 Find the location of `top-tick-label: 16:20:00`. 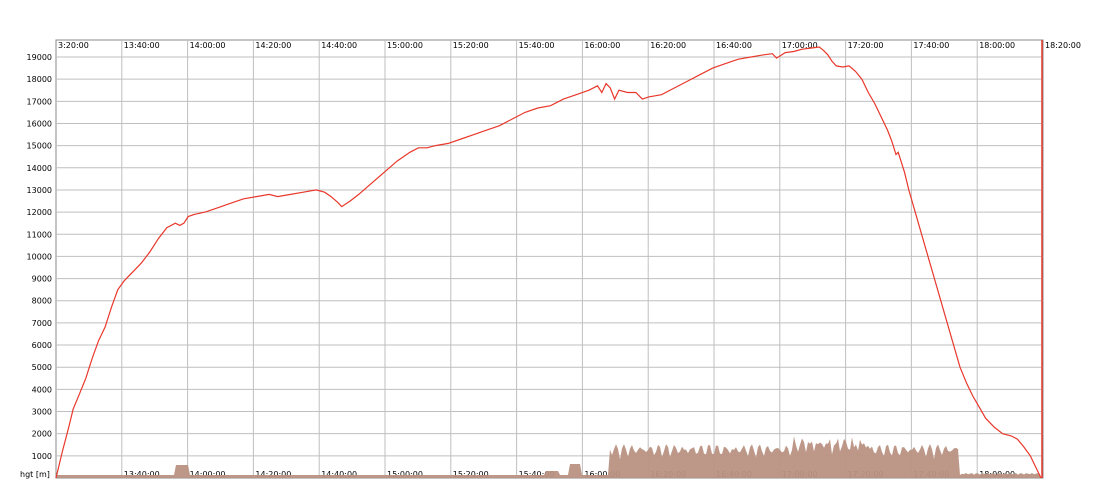

top-tick-label: 16:20:00 is located at coordinates (668, 45).